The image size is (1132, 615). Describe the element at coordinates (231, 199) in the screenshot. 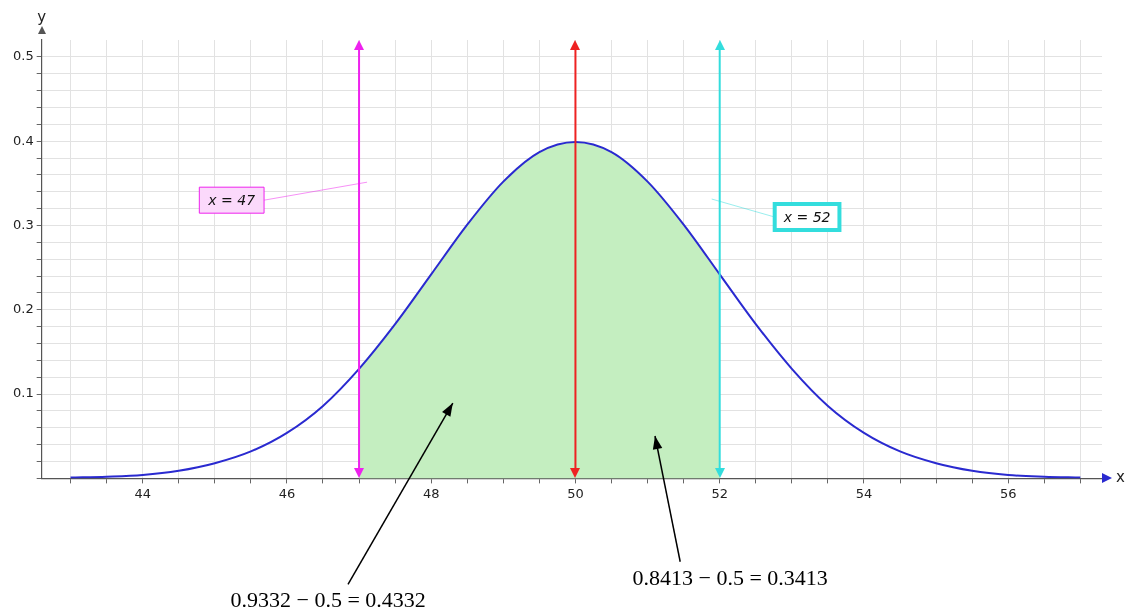

I see `ref-line-label: x = 47` at that location.